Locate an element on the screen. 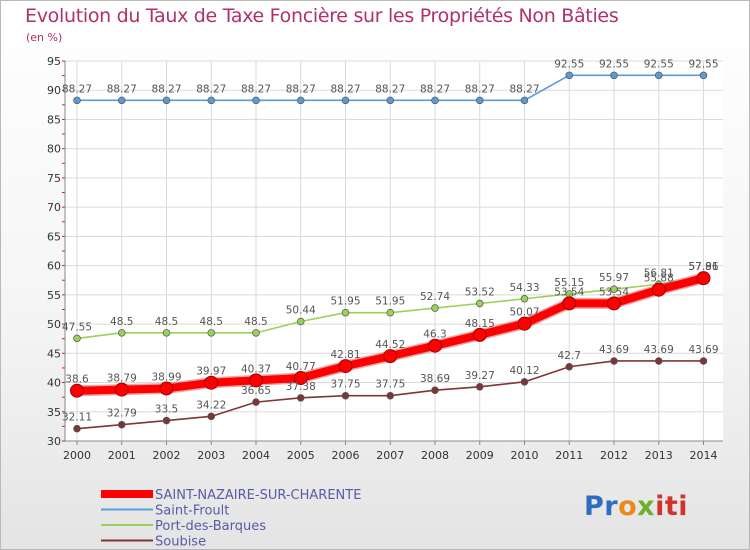 Image resolution: width=750 pixels, height=550 pixels. x-tick-label: 2004 is located at coordinates (256, 455).